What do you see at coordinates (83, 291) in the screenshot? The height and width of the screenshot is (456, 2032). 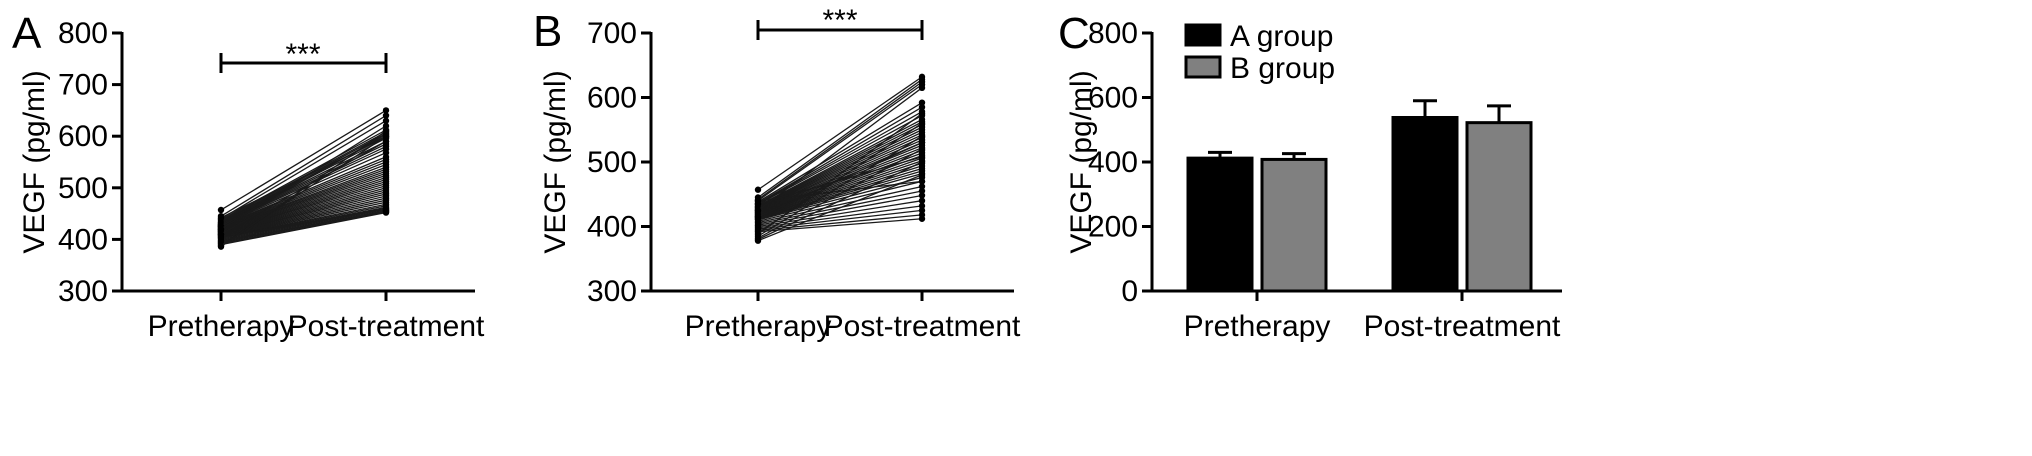 I see `y-tick-label-a-0: 300` at bounding box center [83, 291].